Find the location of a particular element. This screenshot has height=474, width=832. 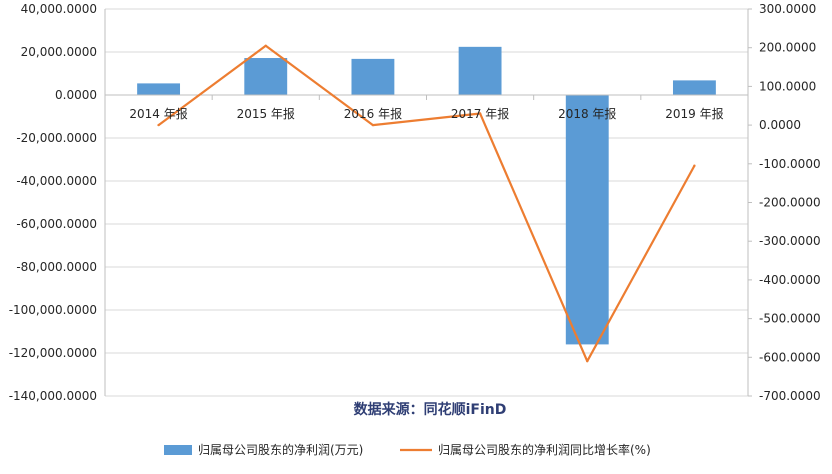

y-left-tick-label: 0.0000 is located at coordinates (76, 95).